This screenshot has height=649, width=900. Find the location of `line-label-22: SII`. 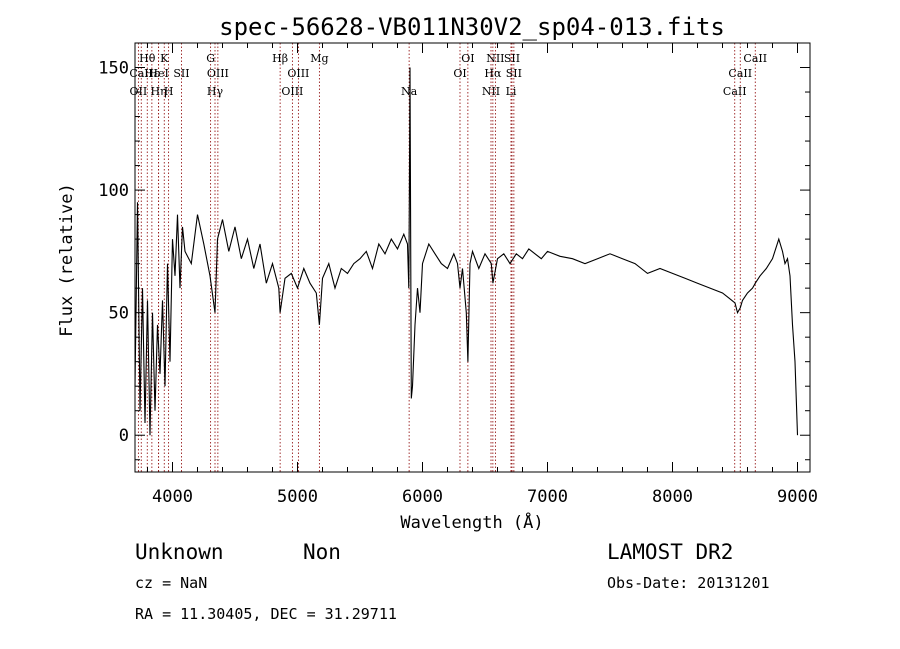

line-label-22: SII is located at coordinates (512, 58).